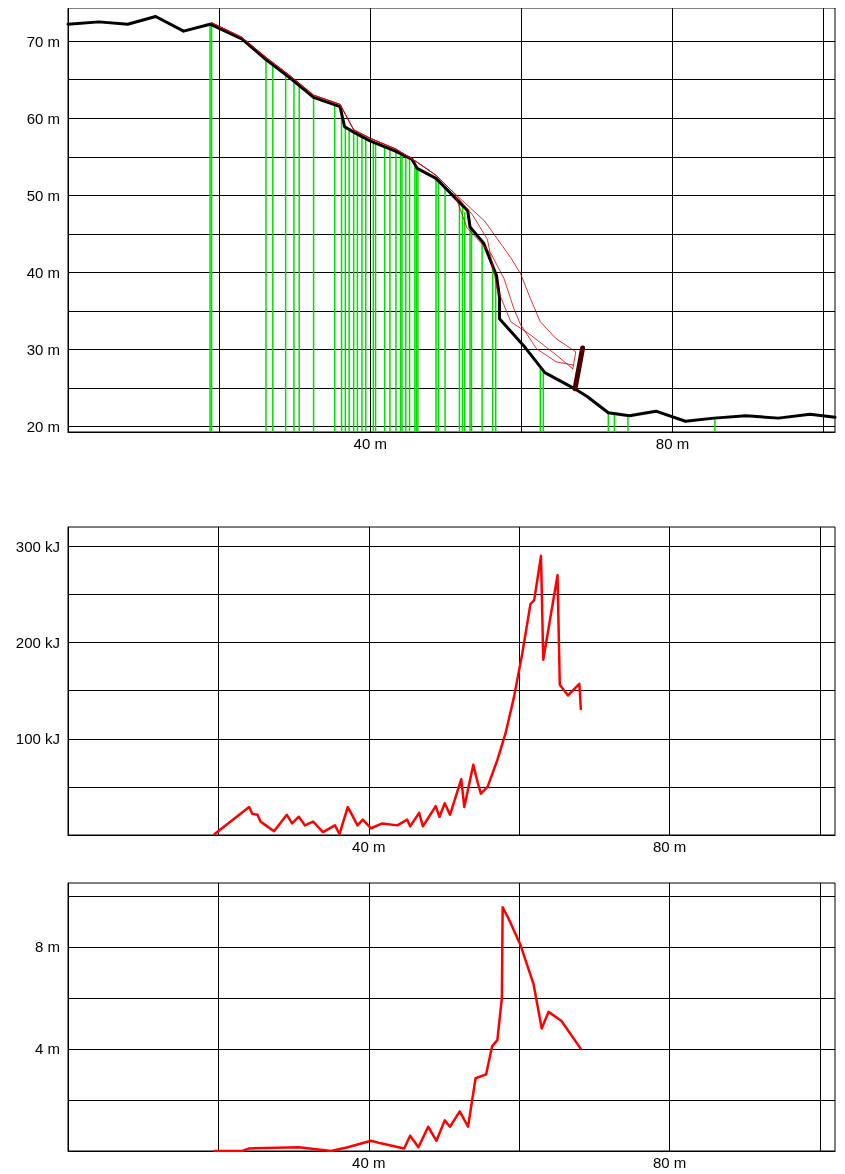 The height and width of the screenshot is (1174, 845). What do you see at coordinates (43, 41) in the screenshot?
I see `y-tick-label: 70 m` at bounding box center [43, 41].